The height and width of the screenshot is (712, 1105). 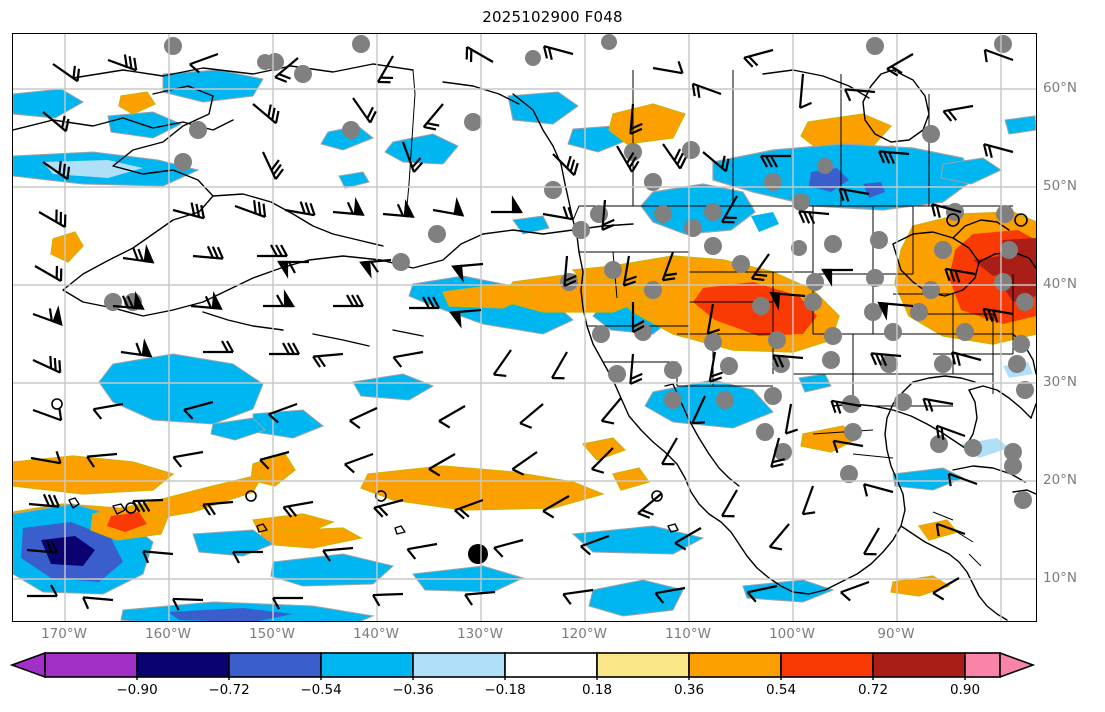 What do you see at coordinates (688, 634) in the screenshot?
I see `lon-tick-110w: 110°W` at bounding box center [688, 634].